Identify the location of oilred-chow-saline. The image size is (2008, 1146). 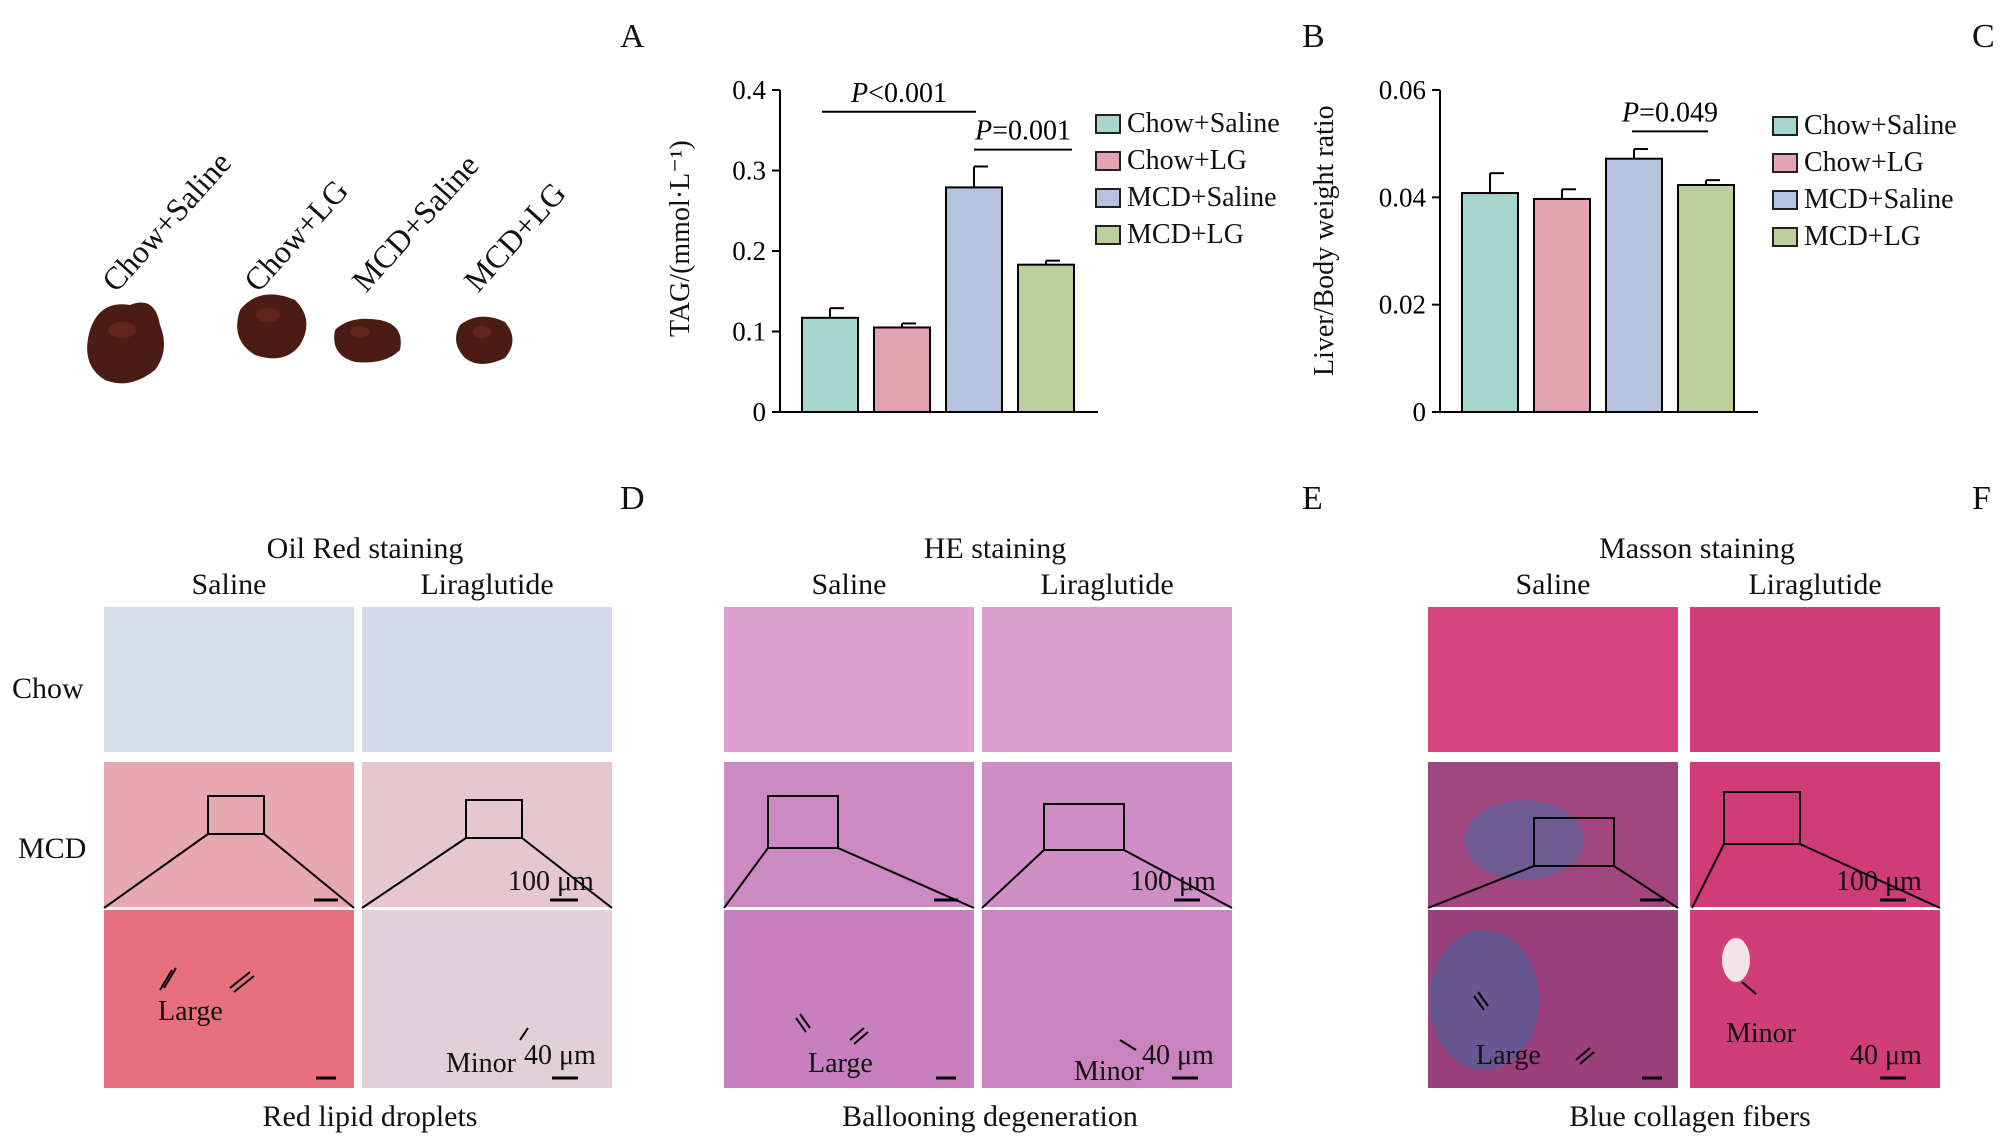
(229, 679).